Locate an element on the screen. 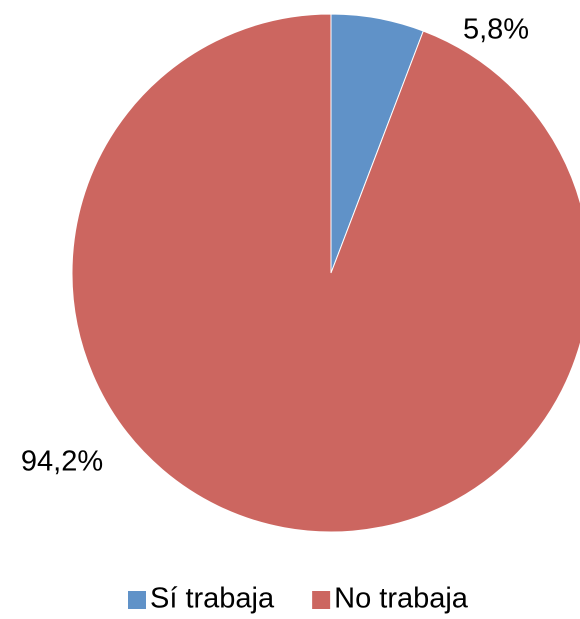 This screenshot has height=619, width=580. data-label: 94,2% is located at coordinates (62, 462).